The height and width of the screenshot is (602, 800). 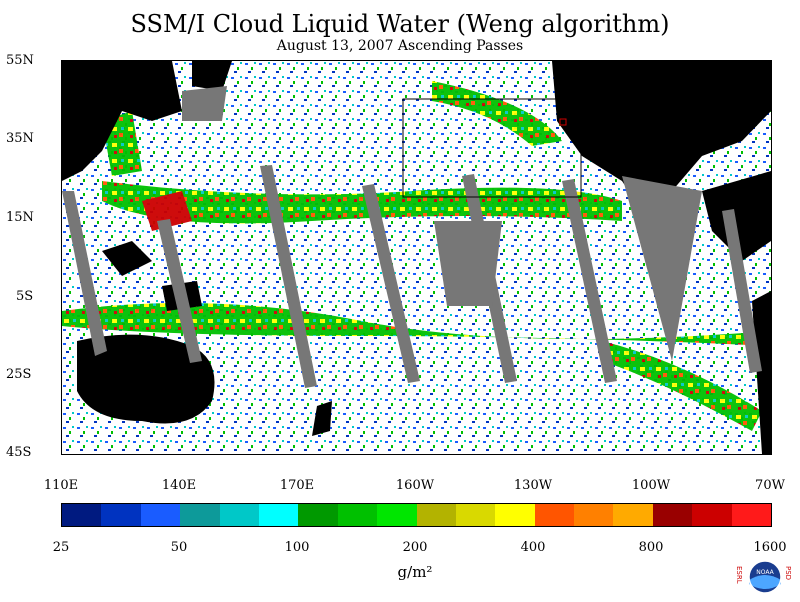 What do you see at coordinates (770, 547) in the screenshot?
I see `colorbar-label-1600: 1600` at bounding box center [770, 547].